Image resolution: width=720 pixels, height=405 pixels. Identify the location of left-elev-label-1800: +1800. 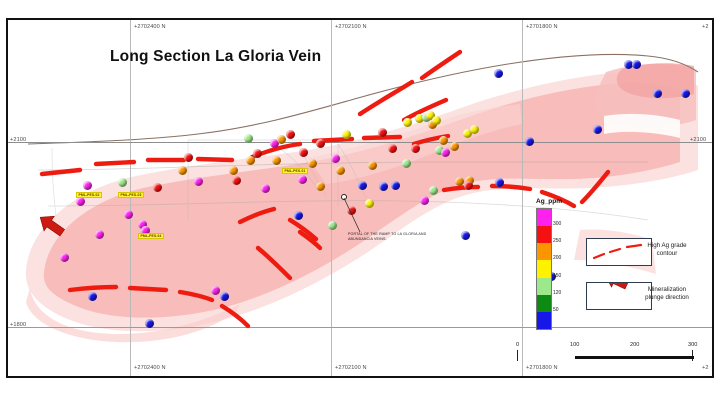
(18, 325).